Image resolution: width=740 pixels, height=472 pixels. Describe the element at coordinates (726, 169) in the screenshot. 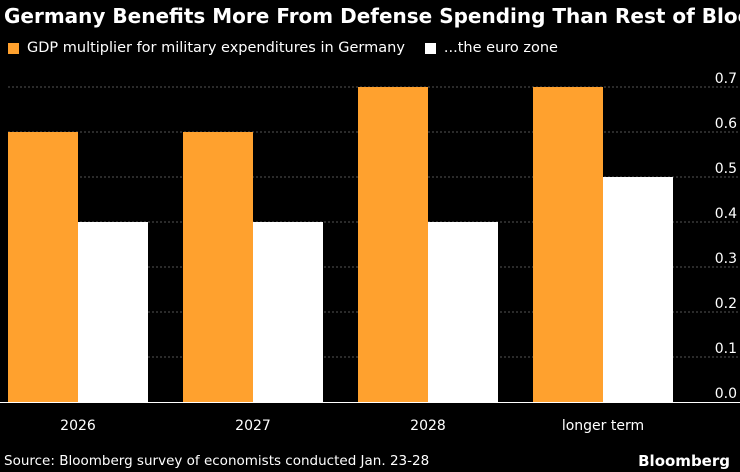

I see `y-tick-label: 0.5` at that location.